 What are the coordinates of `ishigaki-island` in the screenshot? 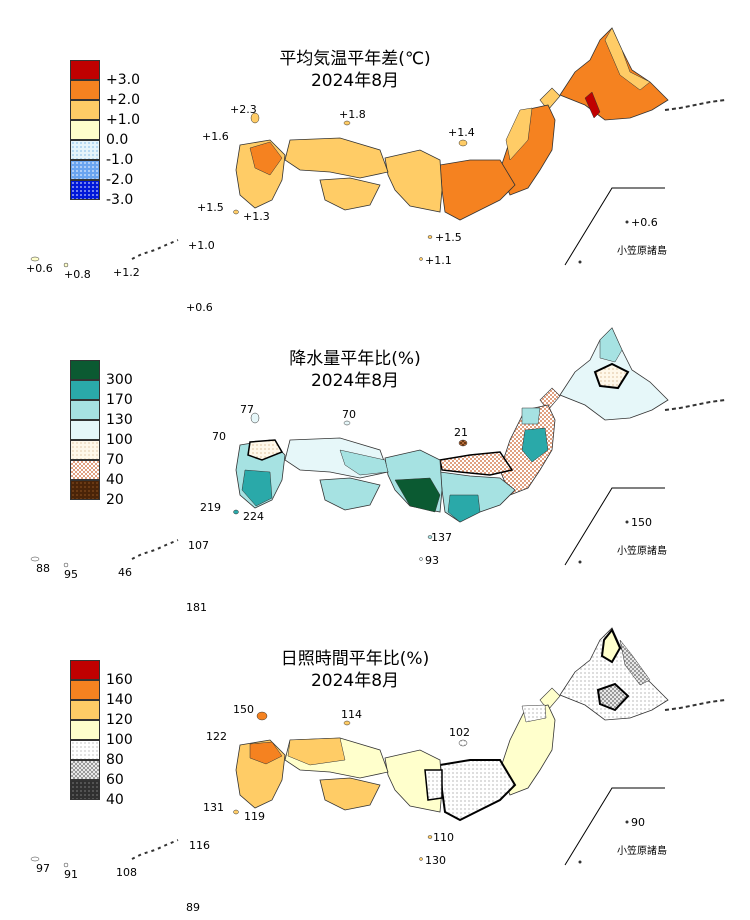 It's located at (35, 559).